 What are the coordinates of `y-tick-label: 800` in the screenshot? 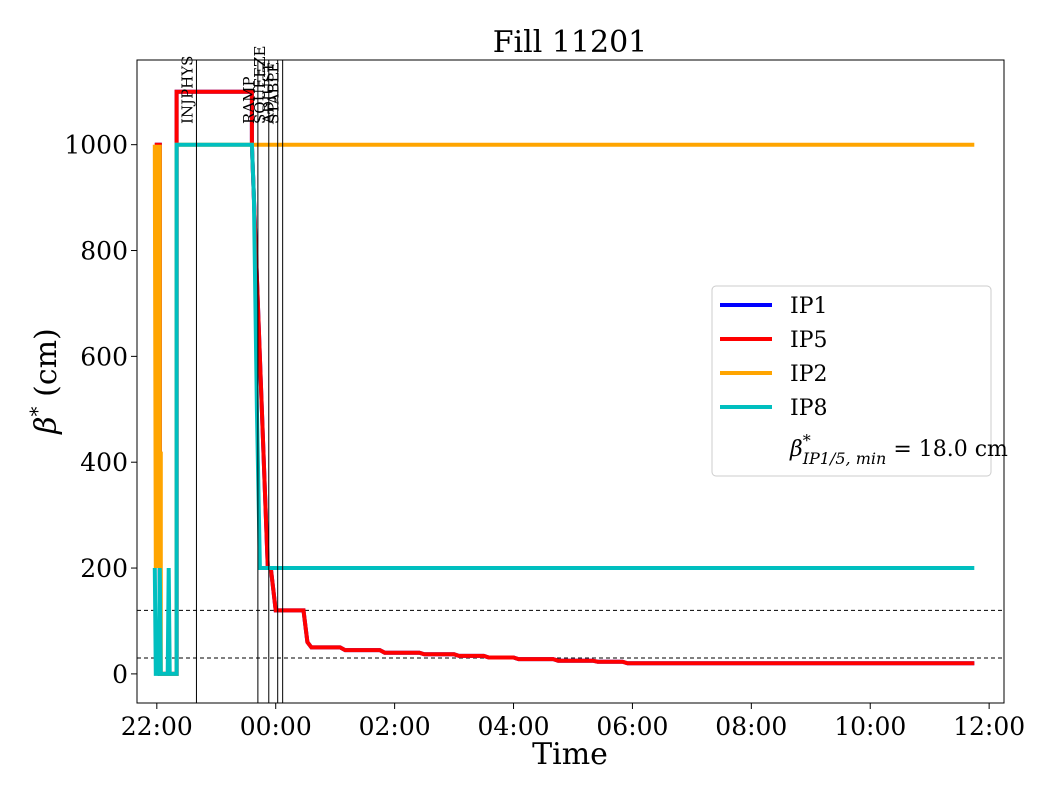 It's located at (104, 251).